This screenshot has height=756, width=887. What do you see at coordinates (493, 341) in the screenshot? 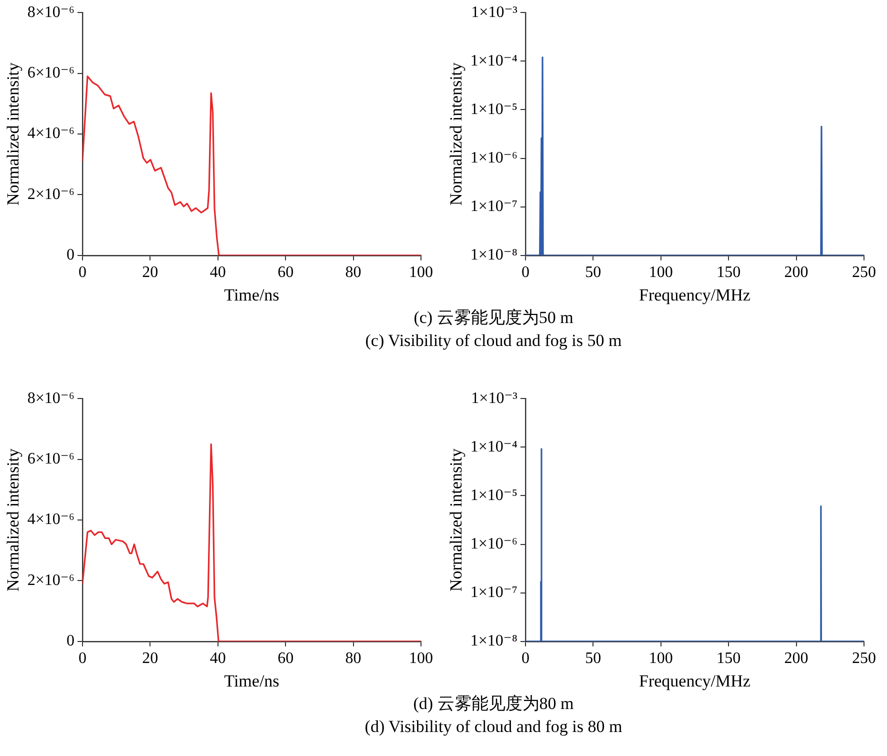
I see `text: (c) Visibility of cloud and fog is 50 m` at bounding box center [493, 341].